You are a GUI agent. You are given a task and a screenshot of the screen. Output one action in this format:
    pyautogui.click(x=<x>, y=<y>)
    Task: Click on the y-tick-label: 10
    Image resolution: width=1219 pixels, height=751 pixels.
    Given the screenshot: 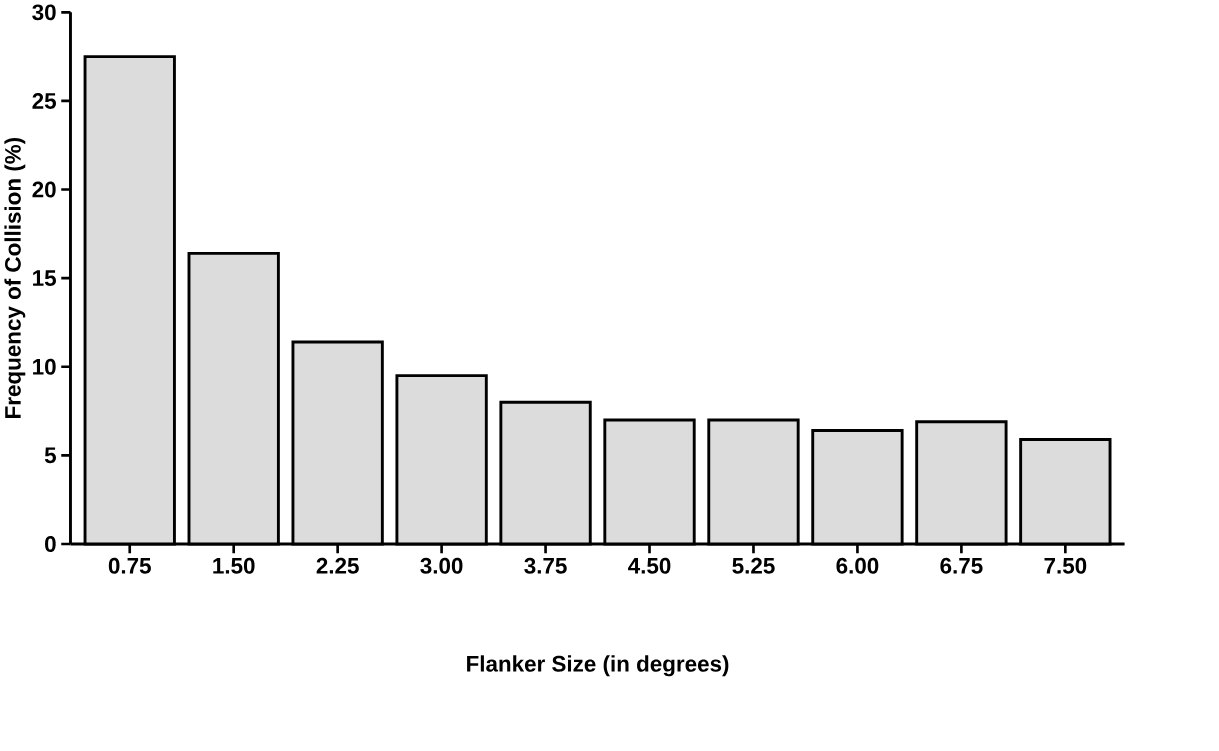 What is the action you would take?
    pyautogui.click(x=44, y=366)
    